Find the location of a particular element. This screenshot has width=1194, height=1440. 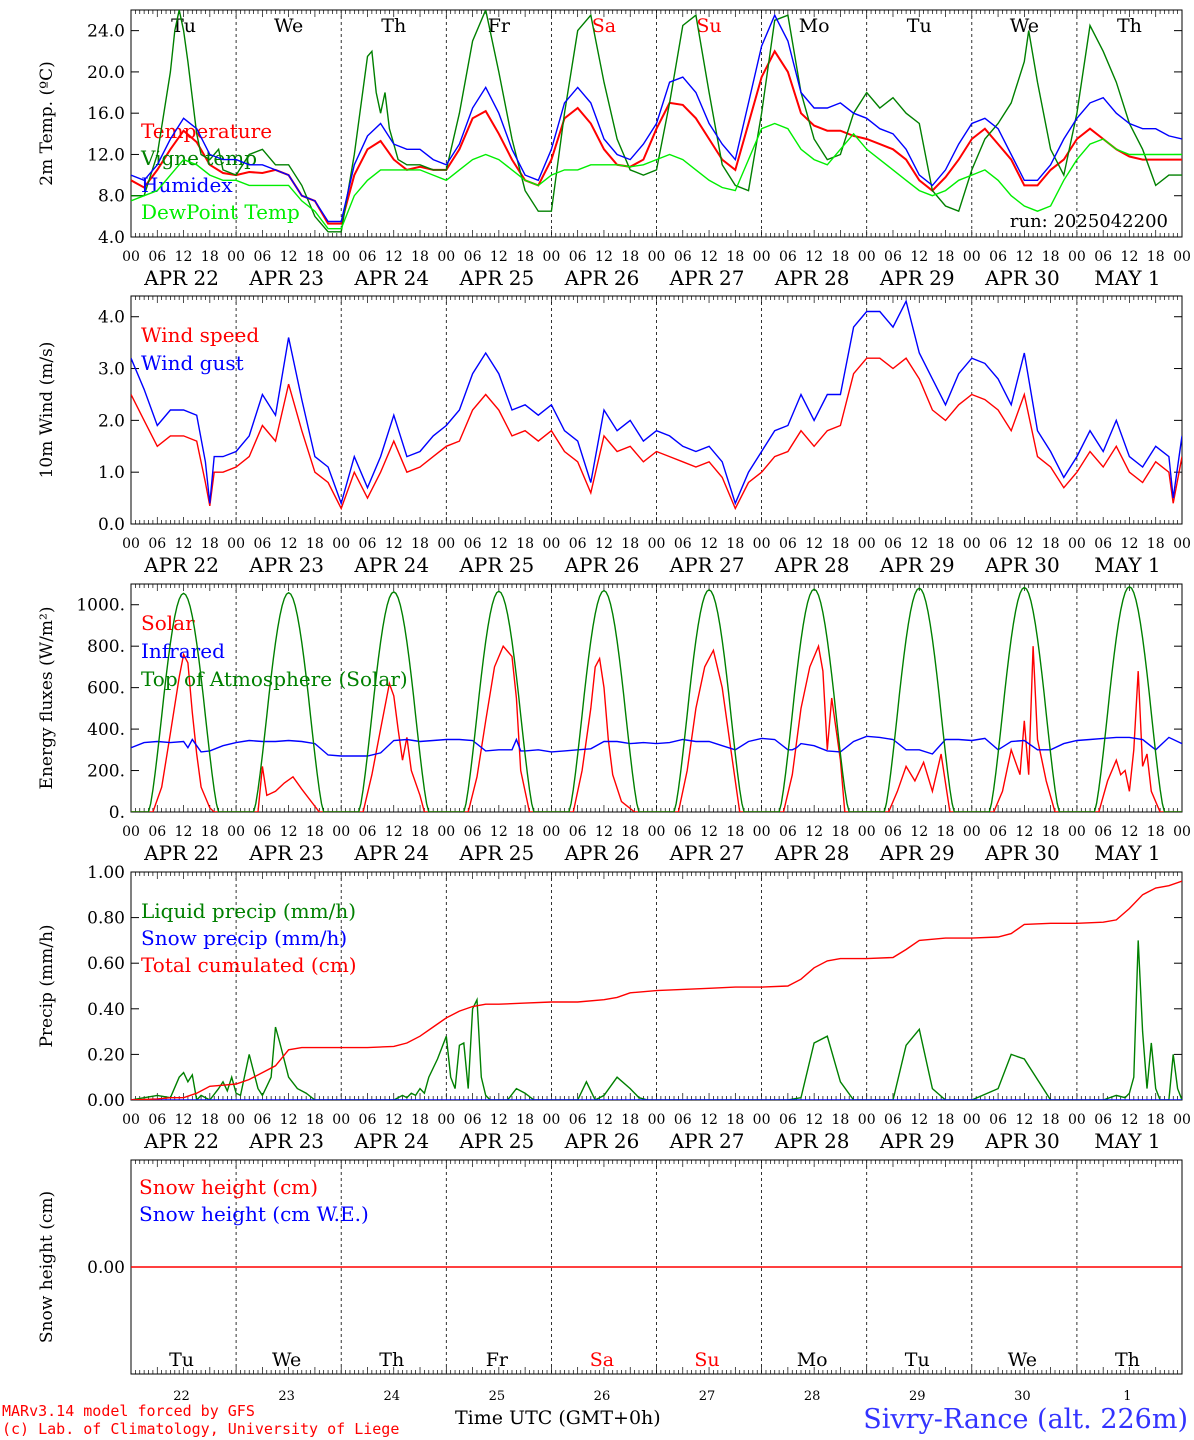

temp-y-tick-label: 24.0 is located at coordinates (106, 32).